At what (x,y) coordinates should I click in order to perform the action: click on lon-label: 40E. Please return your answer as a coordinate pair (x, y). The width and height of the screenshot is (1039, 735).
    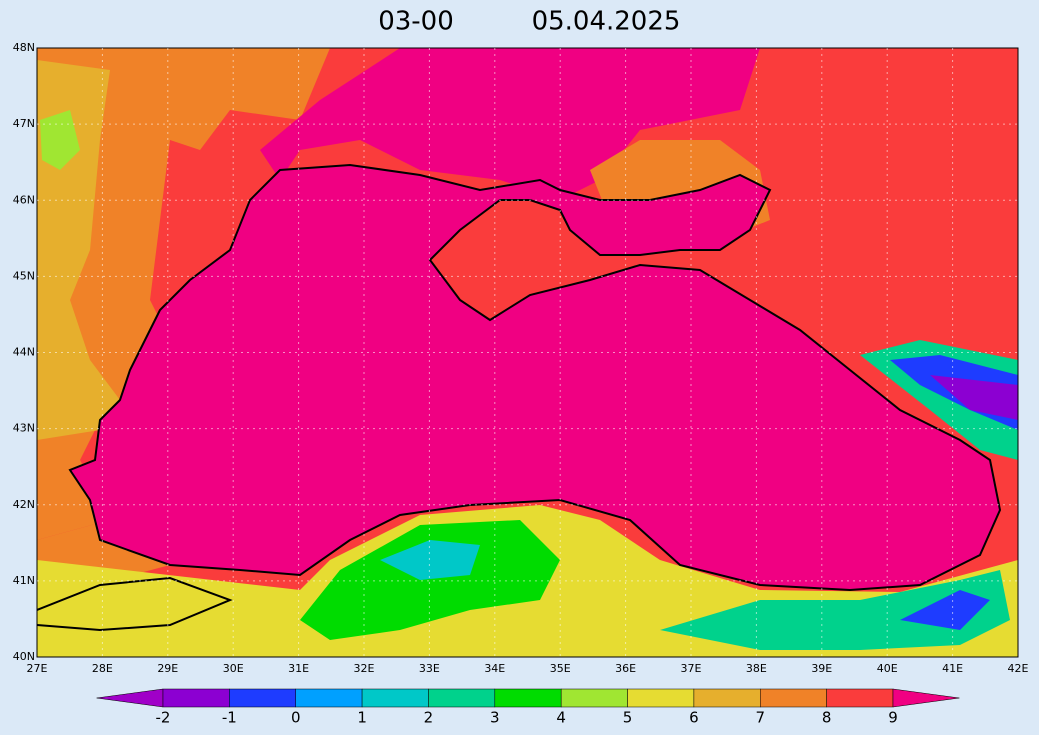
    Looking at the image, I should click on (887, 668).